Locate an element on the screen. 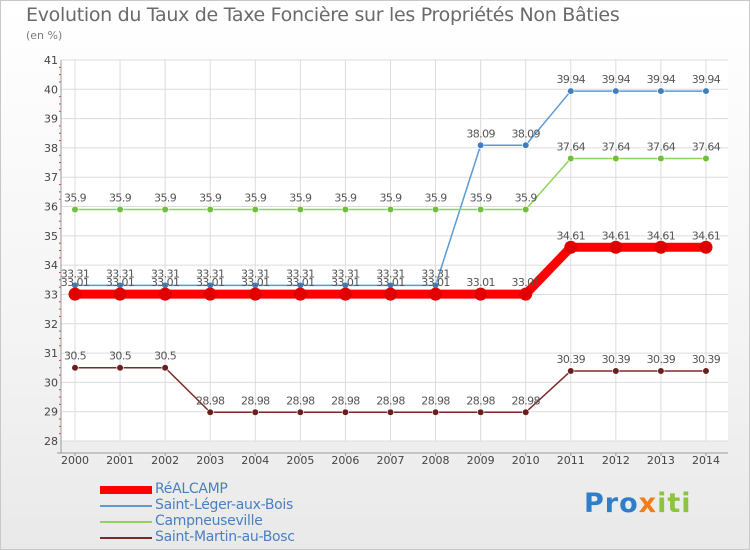 This screenshot has width=750, height=550. y-tick-label: 41 is located at coordinates (51, 60).